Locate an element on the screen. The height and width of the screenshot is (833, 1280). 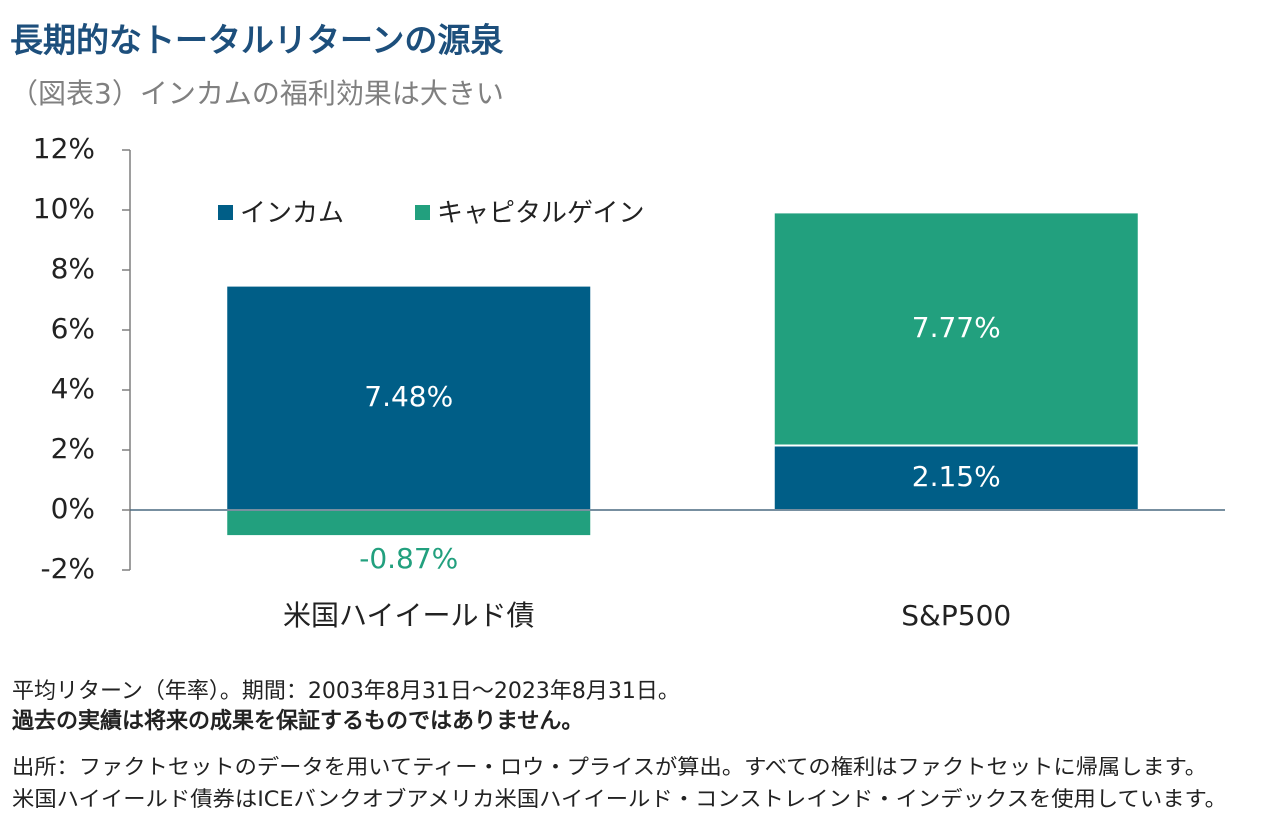
y-tick-label: 10% is located at coordinates (64, 208).